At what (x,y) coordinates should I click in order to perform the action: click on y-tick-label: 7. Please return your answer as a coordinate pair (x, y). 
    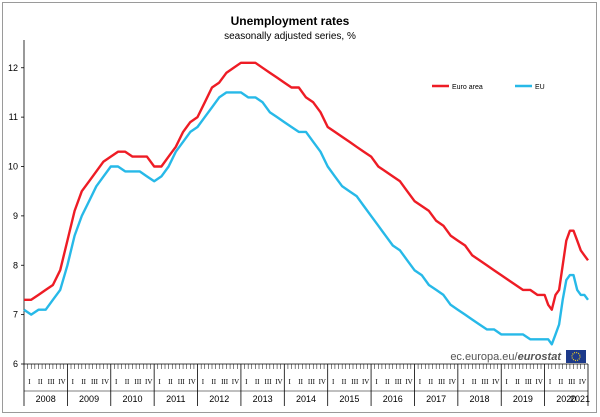
    Looking at the image, I should click on (15, 315).